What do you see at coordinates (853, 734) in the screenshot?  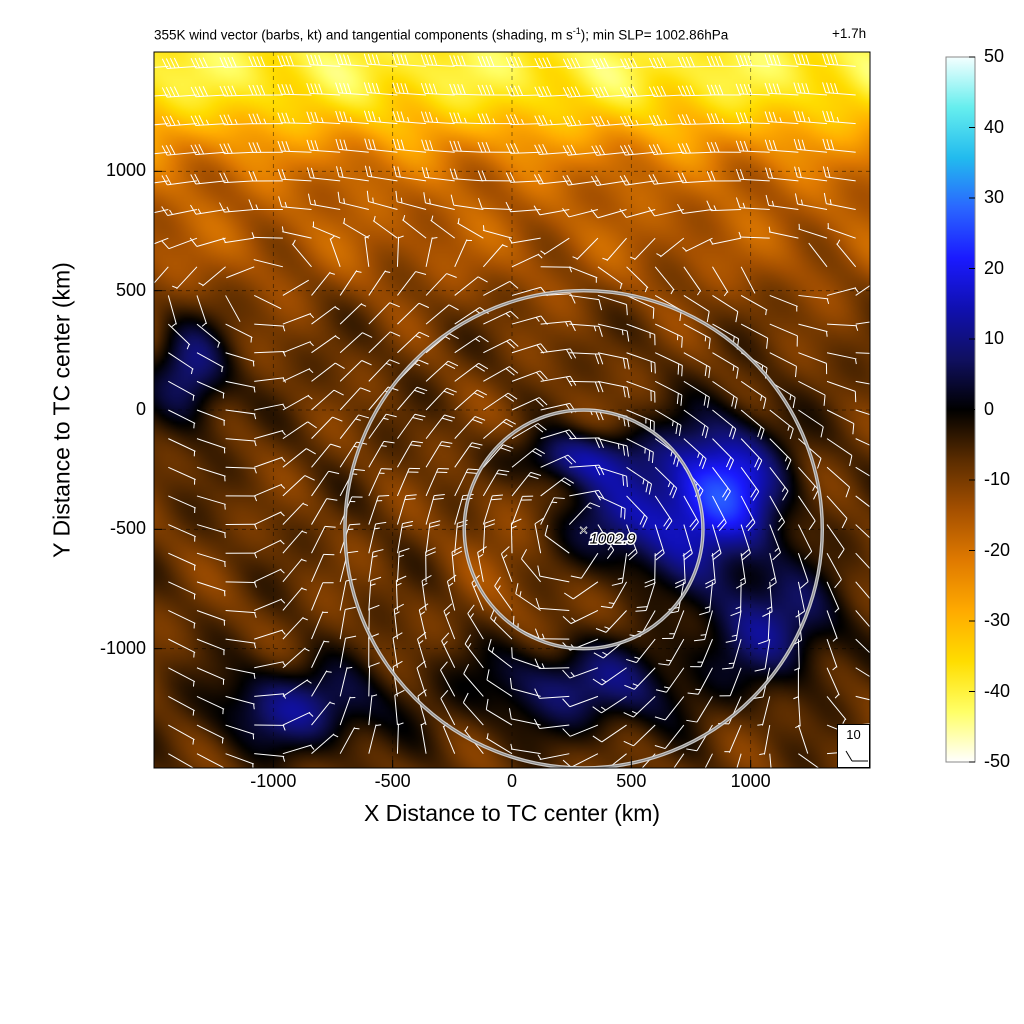 I see `reference-barb-label: 10` at bounding box center [853, 734].